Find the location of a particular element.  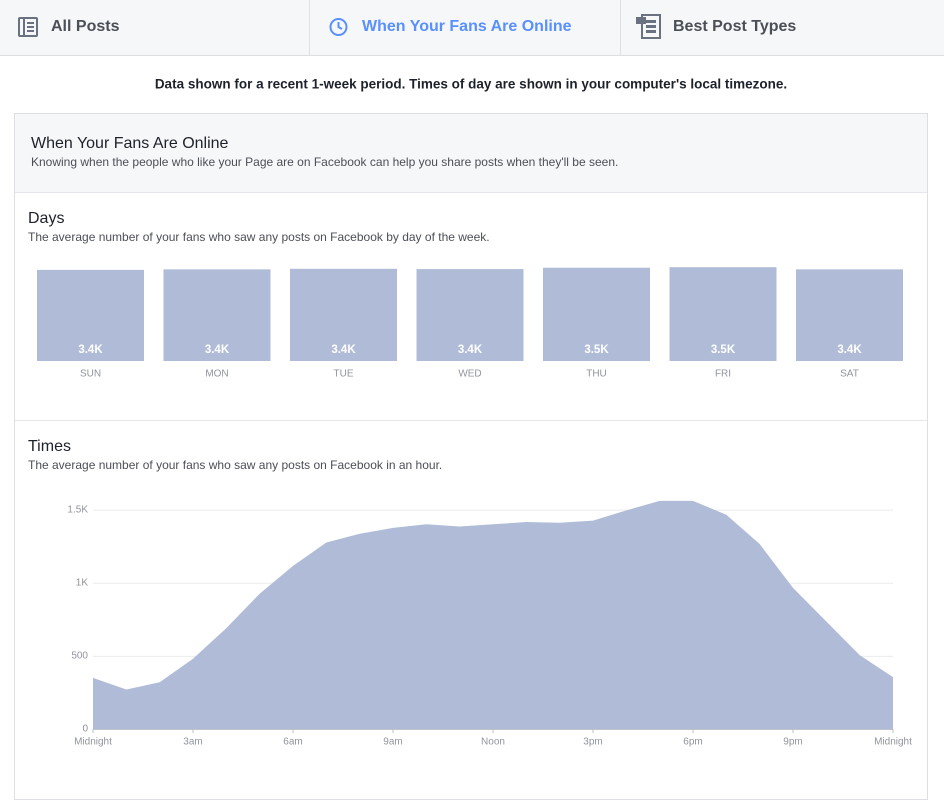

tab-label: Best Post Types is located at coordinates (734, 26).